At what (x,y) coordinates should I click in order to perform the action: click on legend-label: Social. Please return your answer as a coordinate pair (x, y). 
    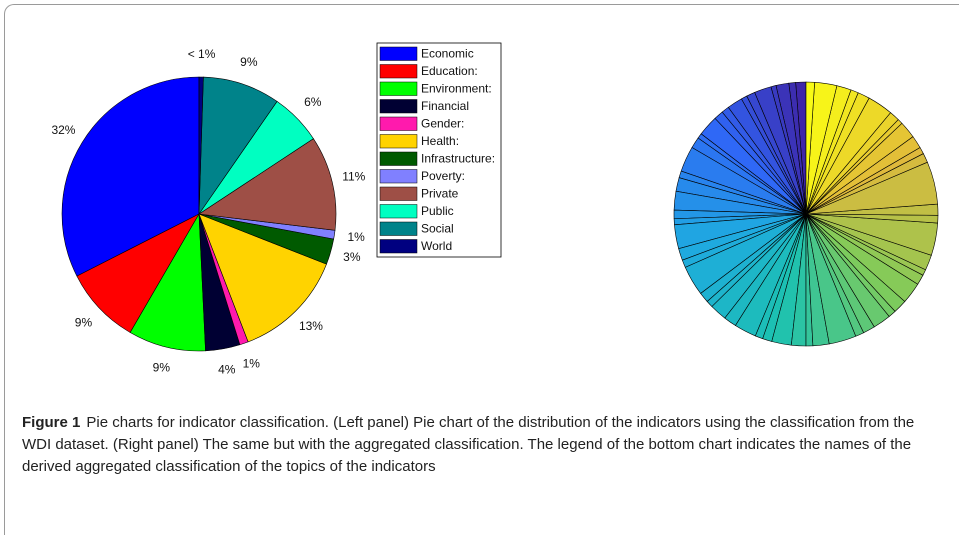
    Looking at the image, I should click on (437, 228).